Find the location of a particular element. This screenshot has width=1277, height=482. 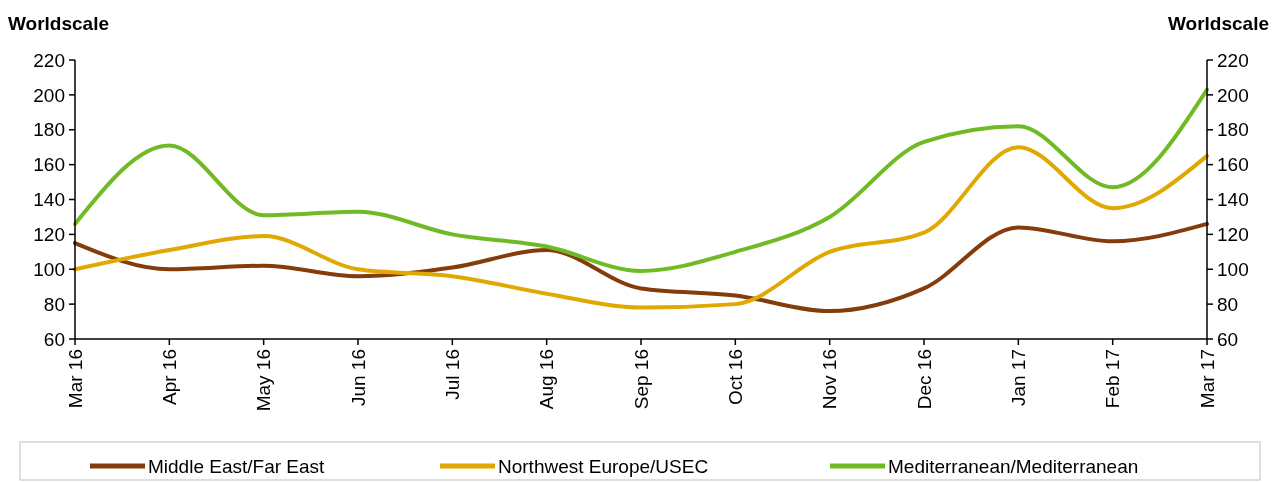

y-axis-title: Worldscale is located at coordinates (59, 23).